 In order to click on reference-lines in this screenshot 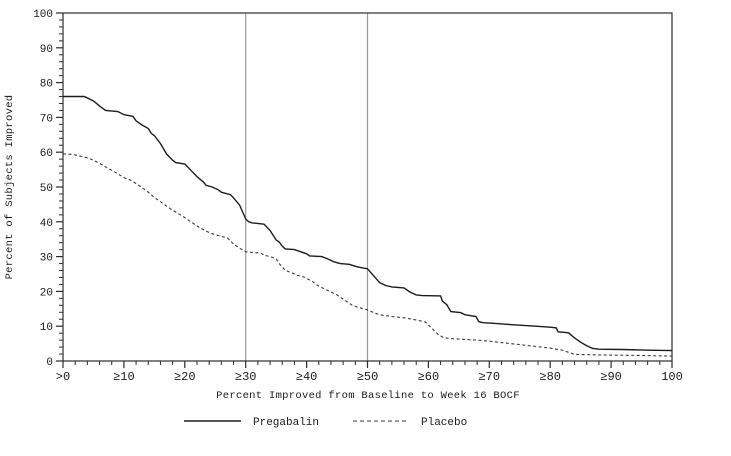, I will do `click(307, 187)`.